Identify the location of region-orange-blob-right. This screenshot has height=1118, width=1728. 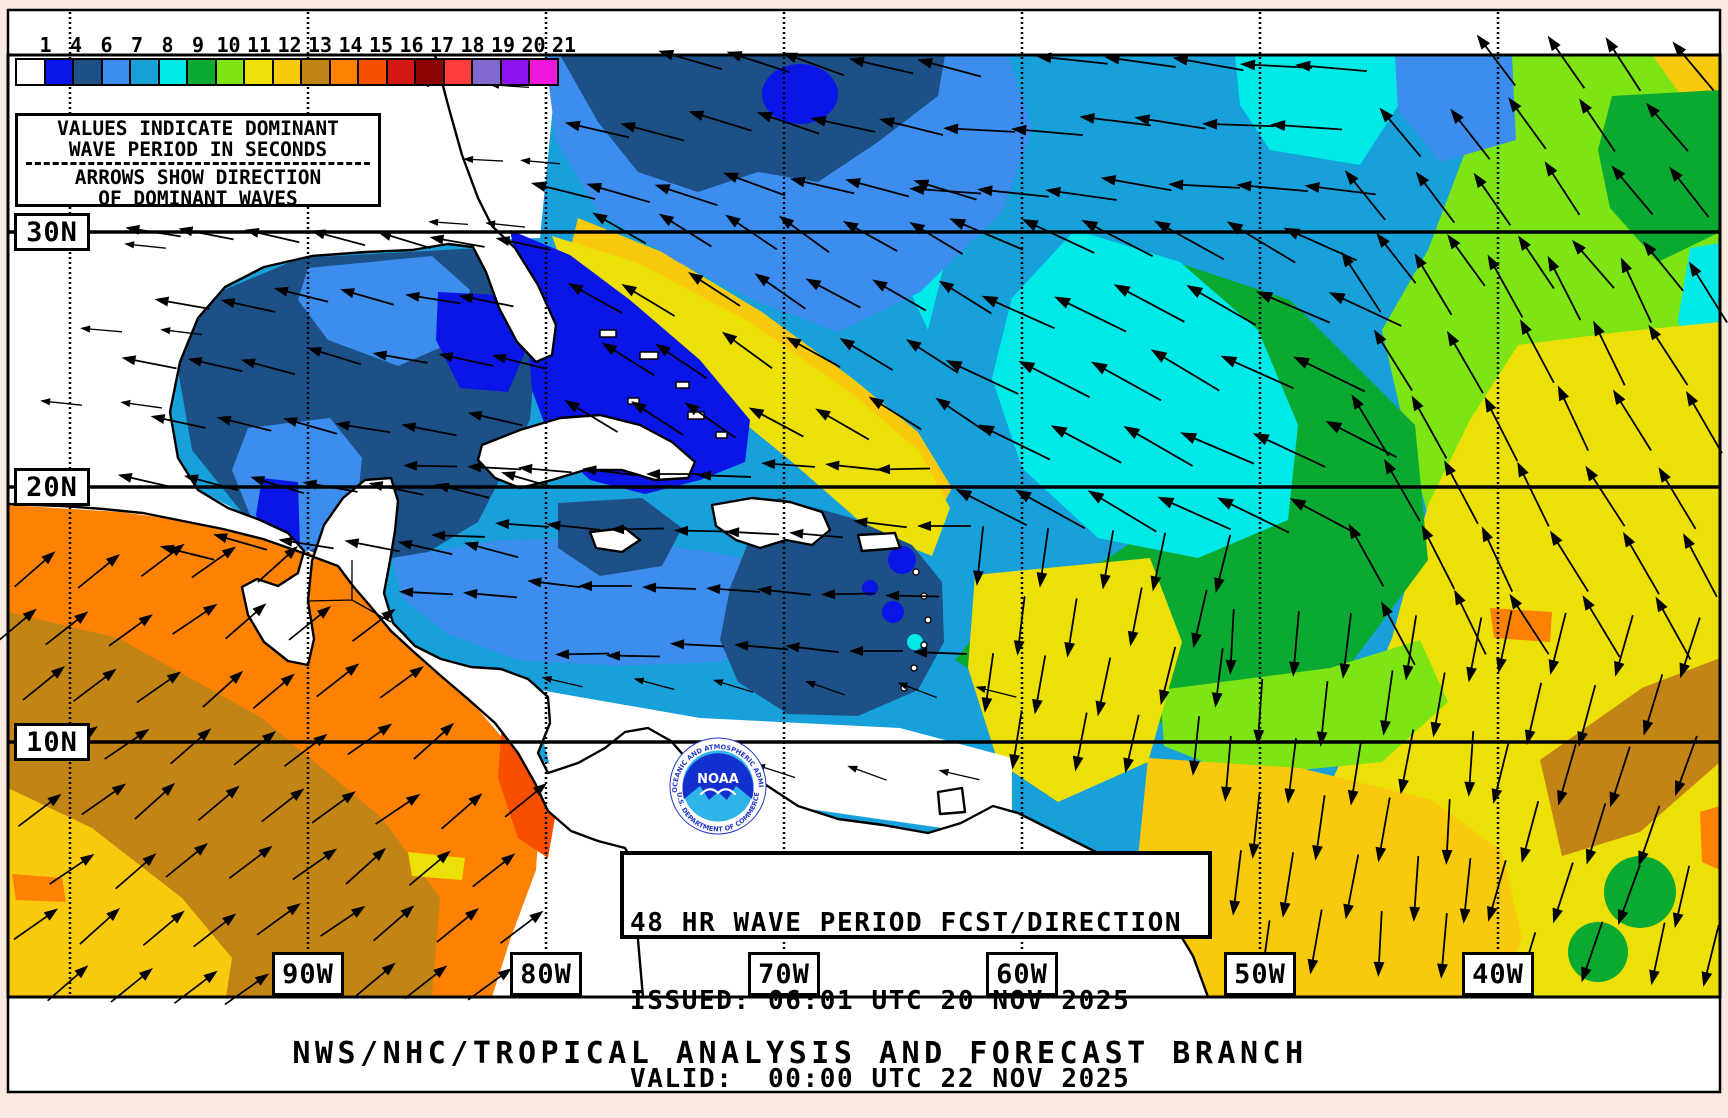
(1521, 625).